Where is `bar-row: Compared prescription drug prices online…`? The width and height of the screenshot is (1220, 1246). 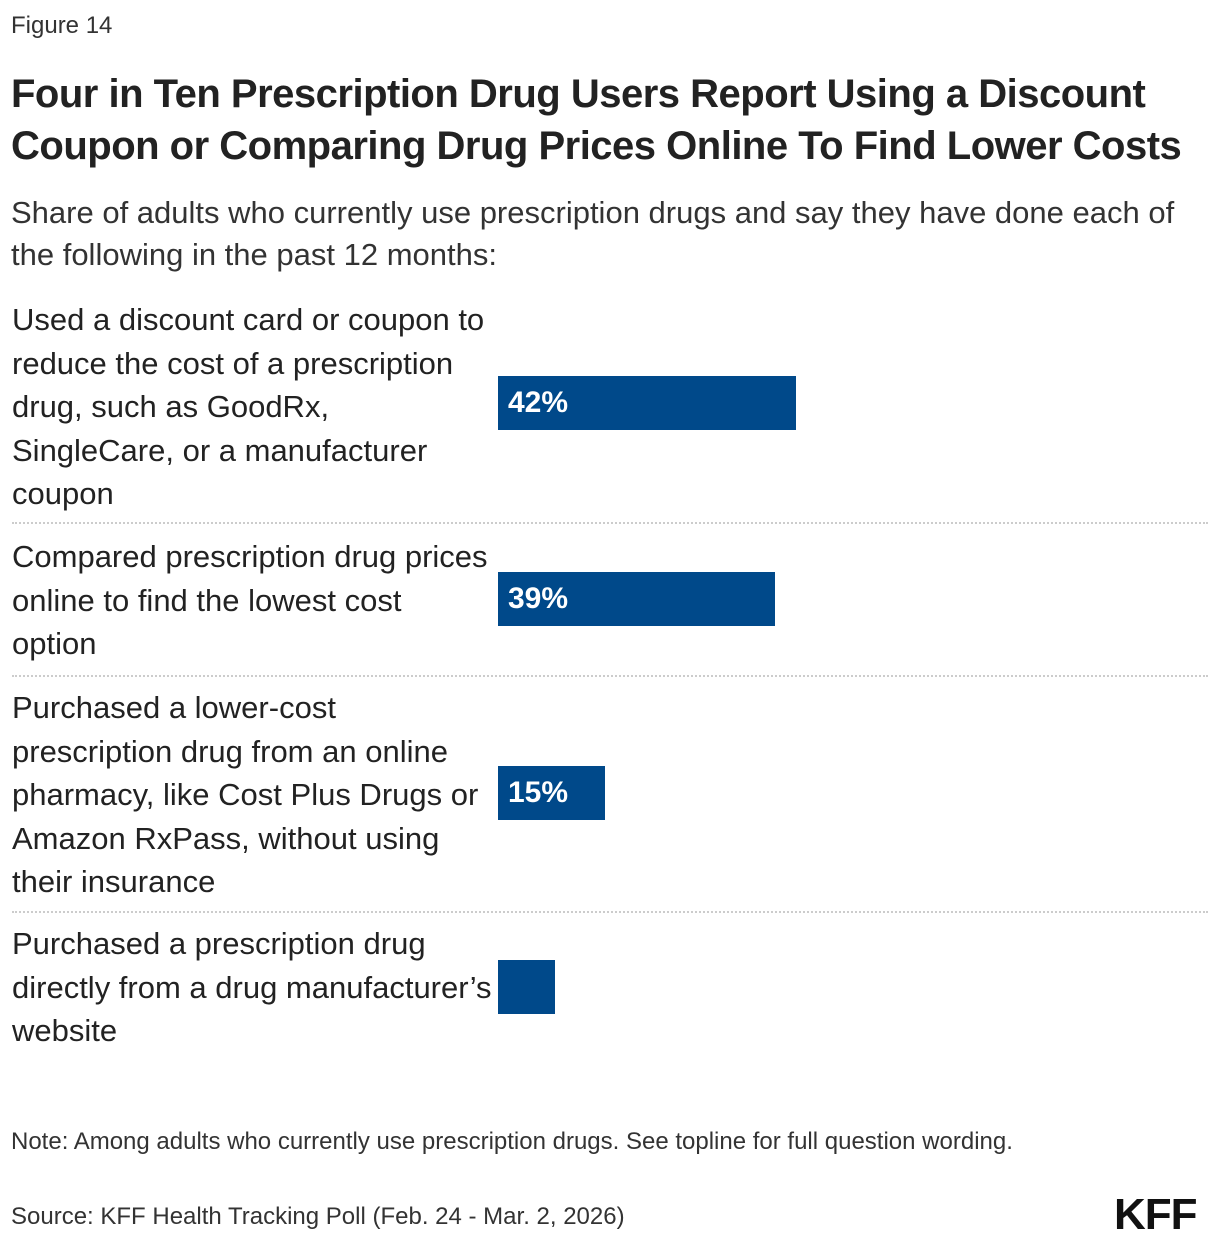
bar-row: Compared prescription drug prices online… is located at coordinates (610, 600).